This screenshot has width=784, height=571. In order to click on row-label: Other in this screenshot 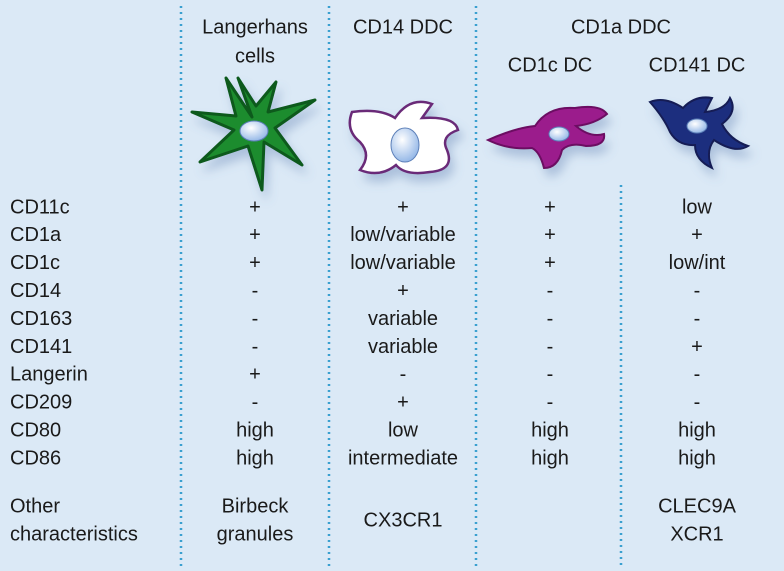, I will do `click(35, 506)`.